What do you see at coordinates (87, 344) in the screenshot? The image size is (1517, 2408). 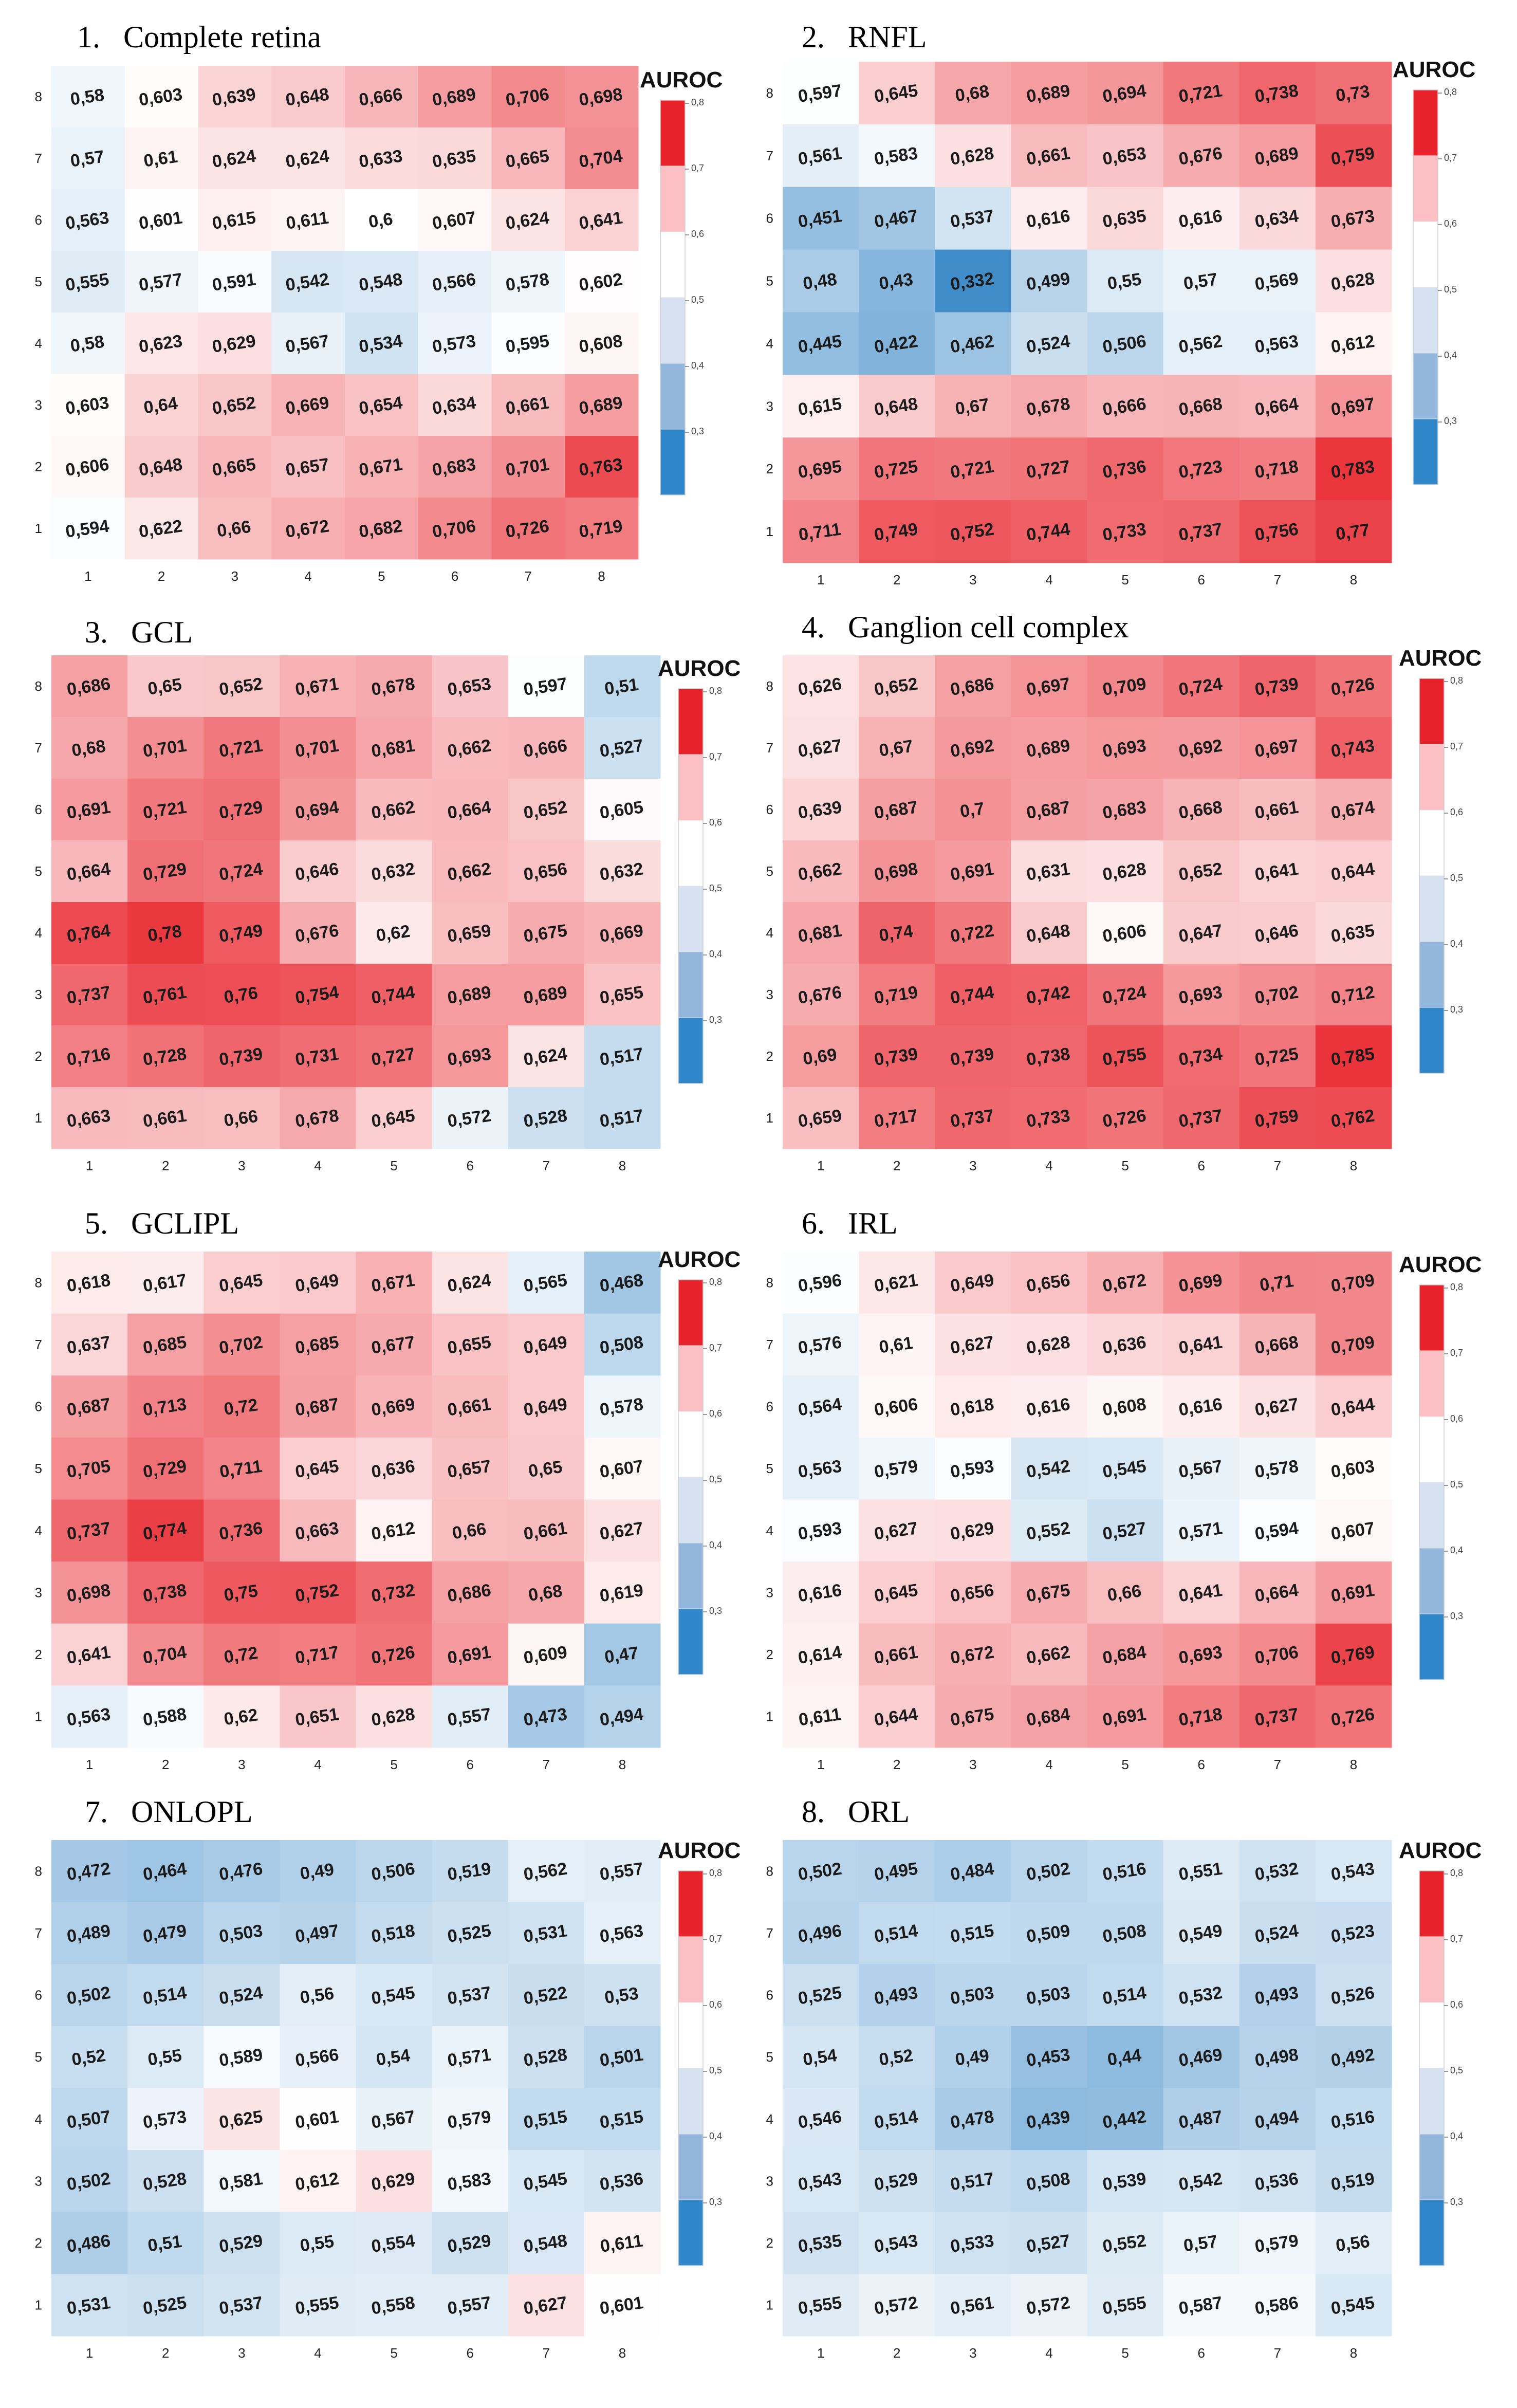 I see `cell-value-label: 0,58` at bounding box center [87, 344].